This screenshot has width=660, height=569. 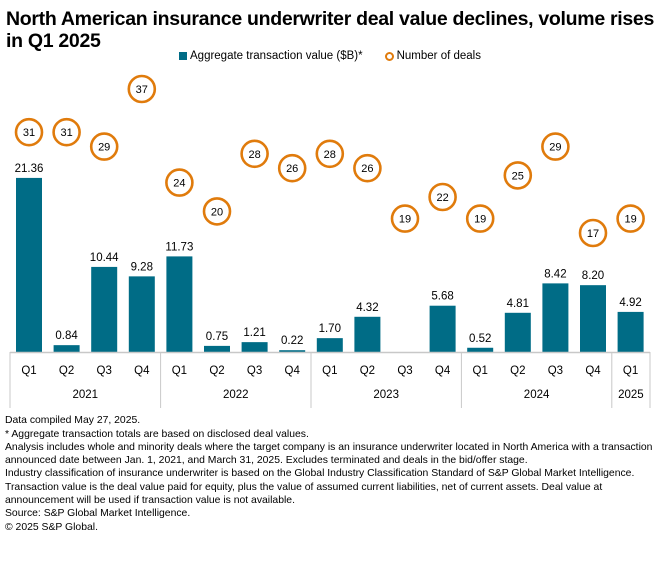 I want to click on legend-label-deals: Number of deals, so click(x=438, y=56).